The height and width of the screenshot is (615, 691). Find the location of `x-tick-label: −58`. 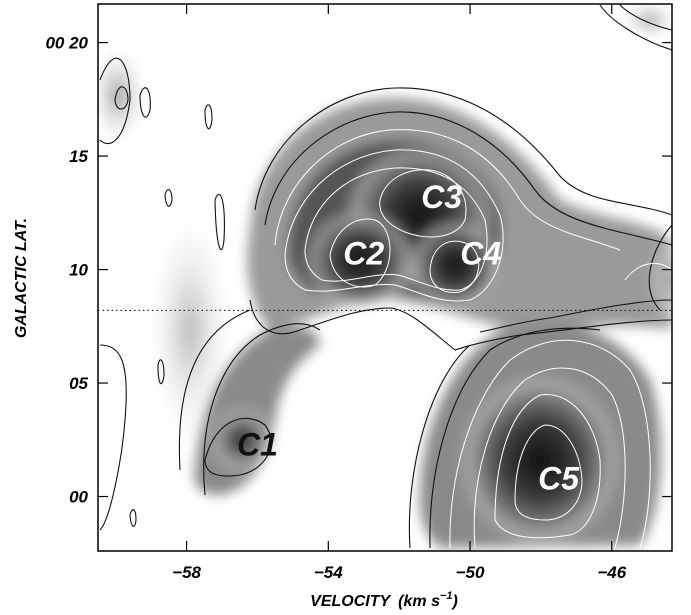

x-tick-label: −58 is located at coordinates (186, 572).